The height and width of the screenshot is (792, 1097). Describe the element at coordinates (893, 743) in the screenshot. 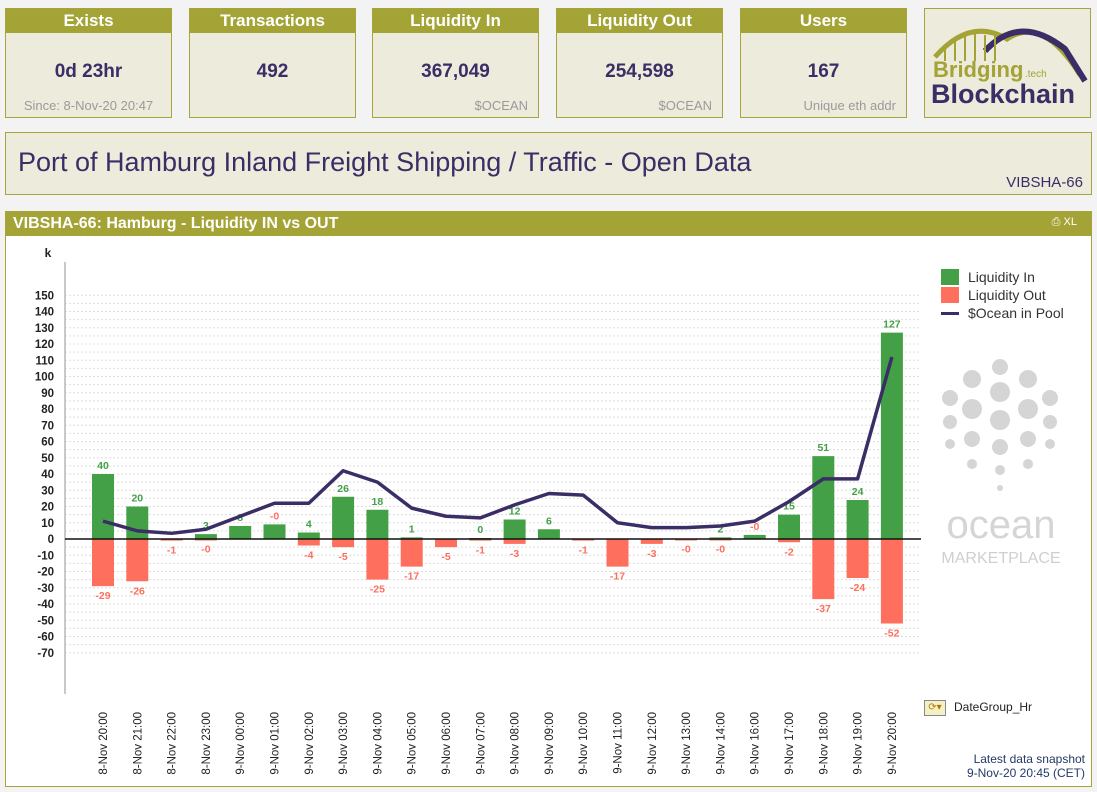

I see `x-tick-label: 9-Nov 20:00` at that location.